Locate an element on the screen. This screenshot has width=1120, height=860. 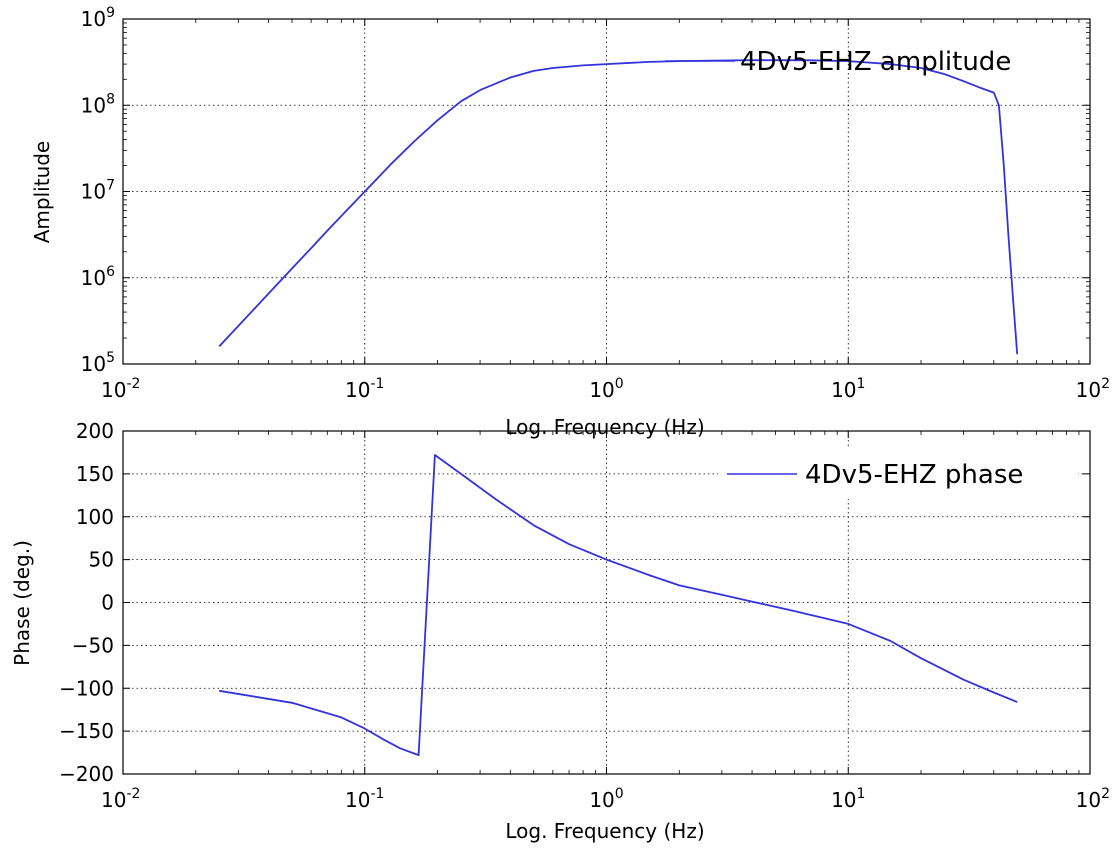
amplitude-y-tick-label: 10⁵ is located at coordinates (98, 363).